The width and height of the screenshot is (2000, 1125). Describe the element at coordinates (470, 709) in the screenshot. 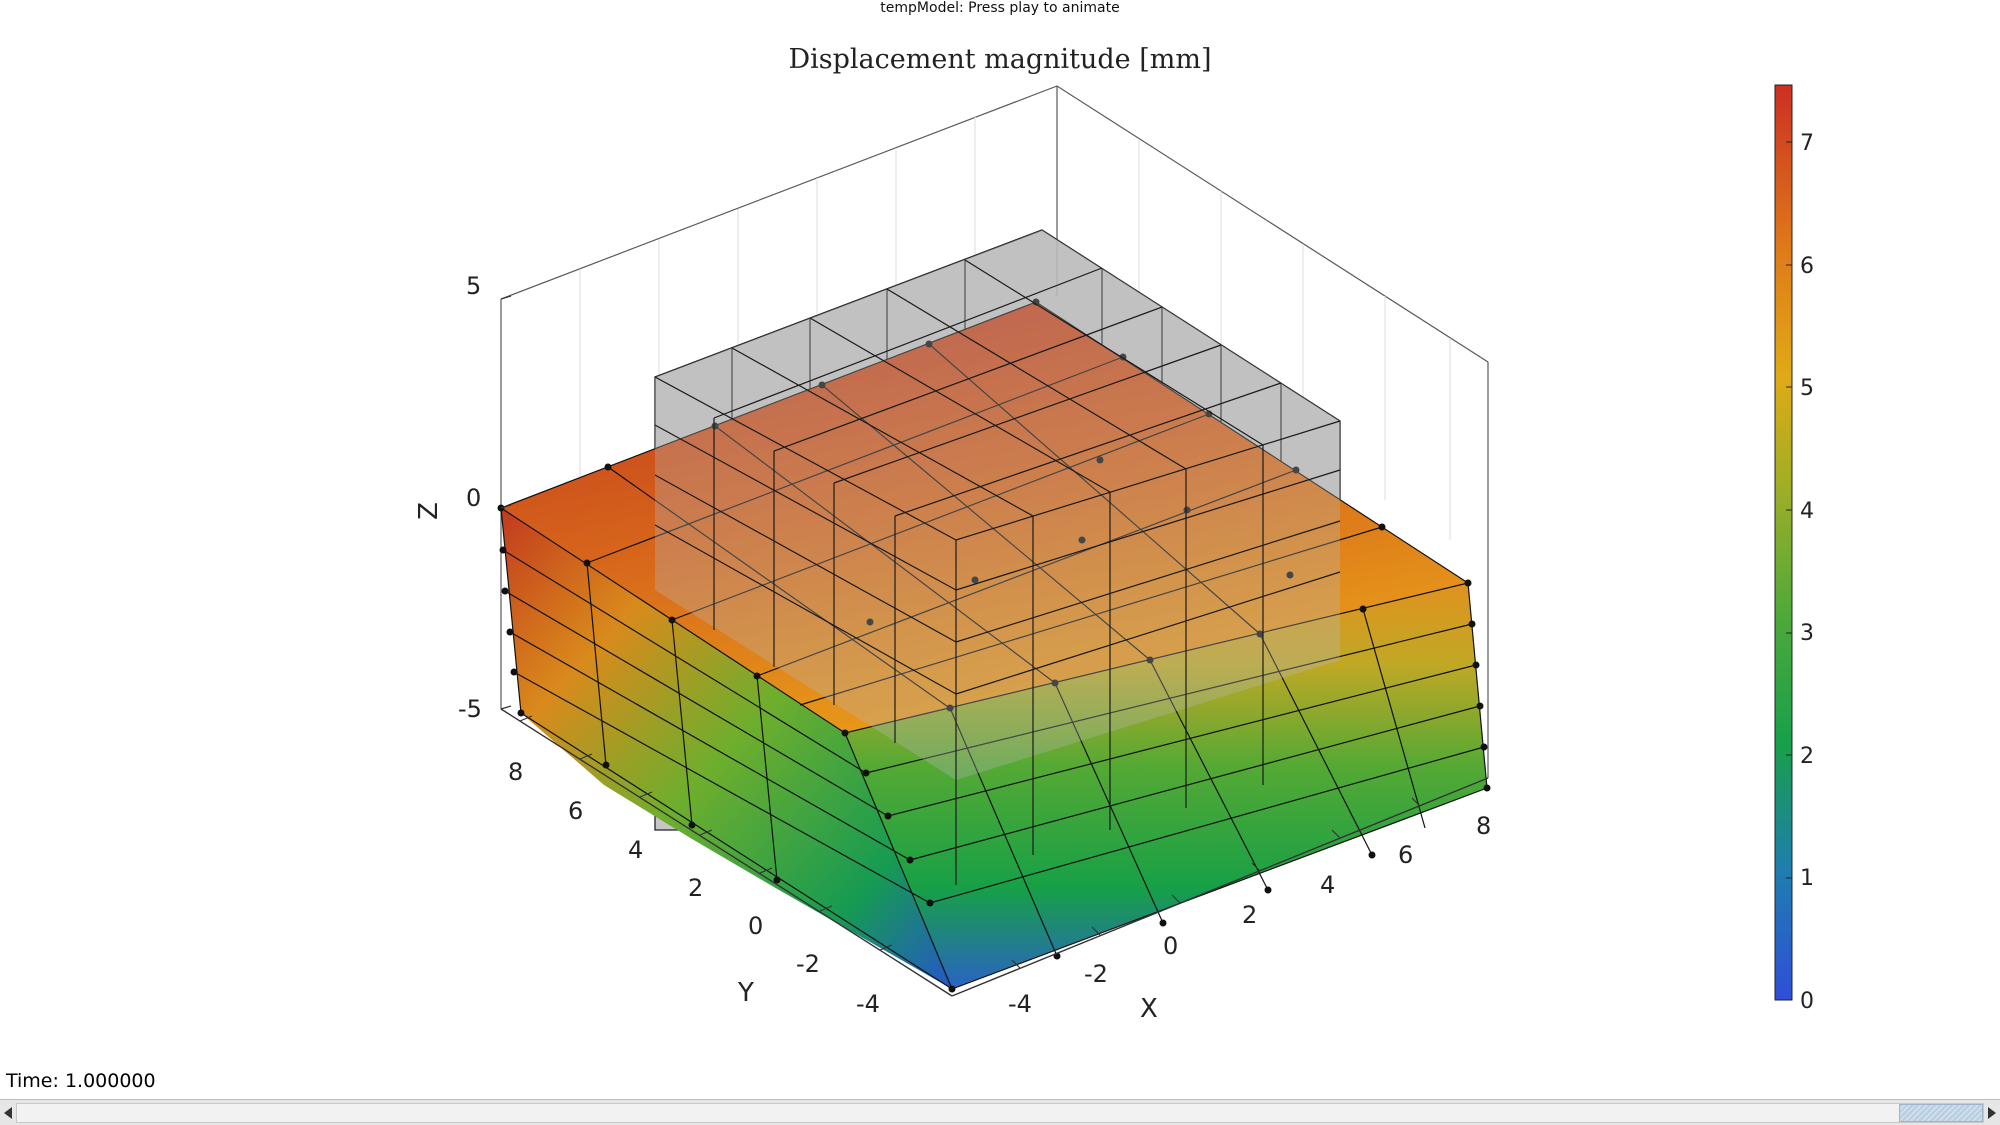

I see `z-tick-label: -5` at that location.